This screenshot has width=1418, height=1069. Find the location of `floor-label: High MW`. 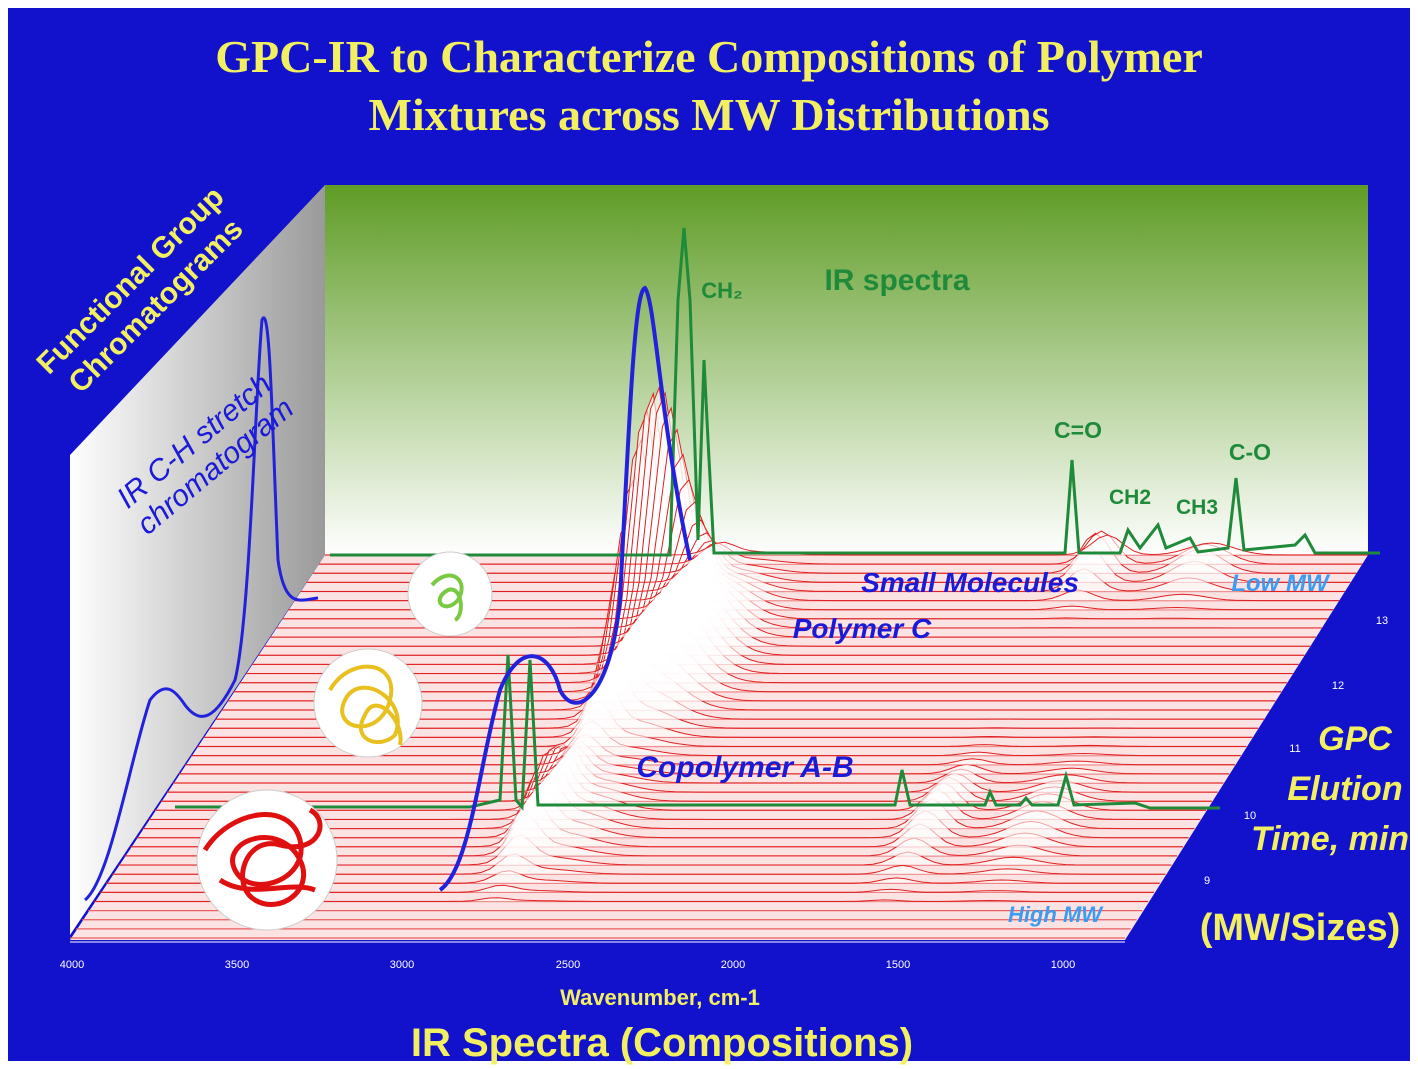

floor-label: High MW is located at coordinates (1056, 914).